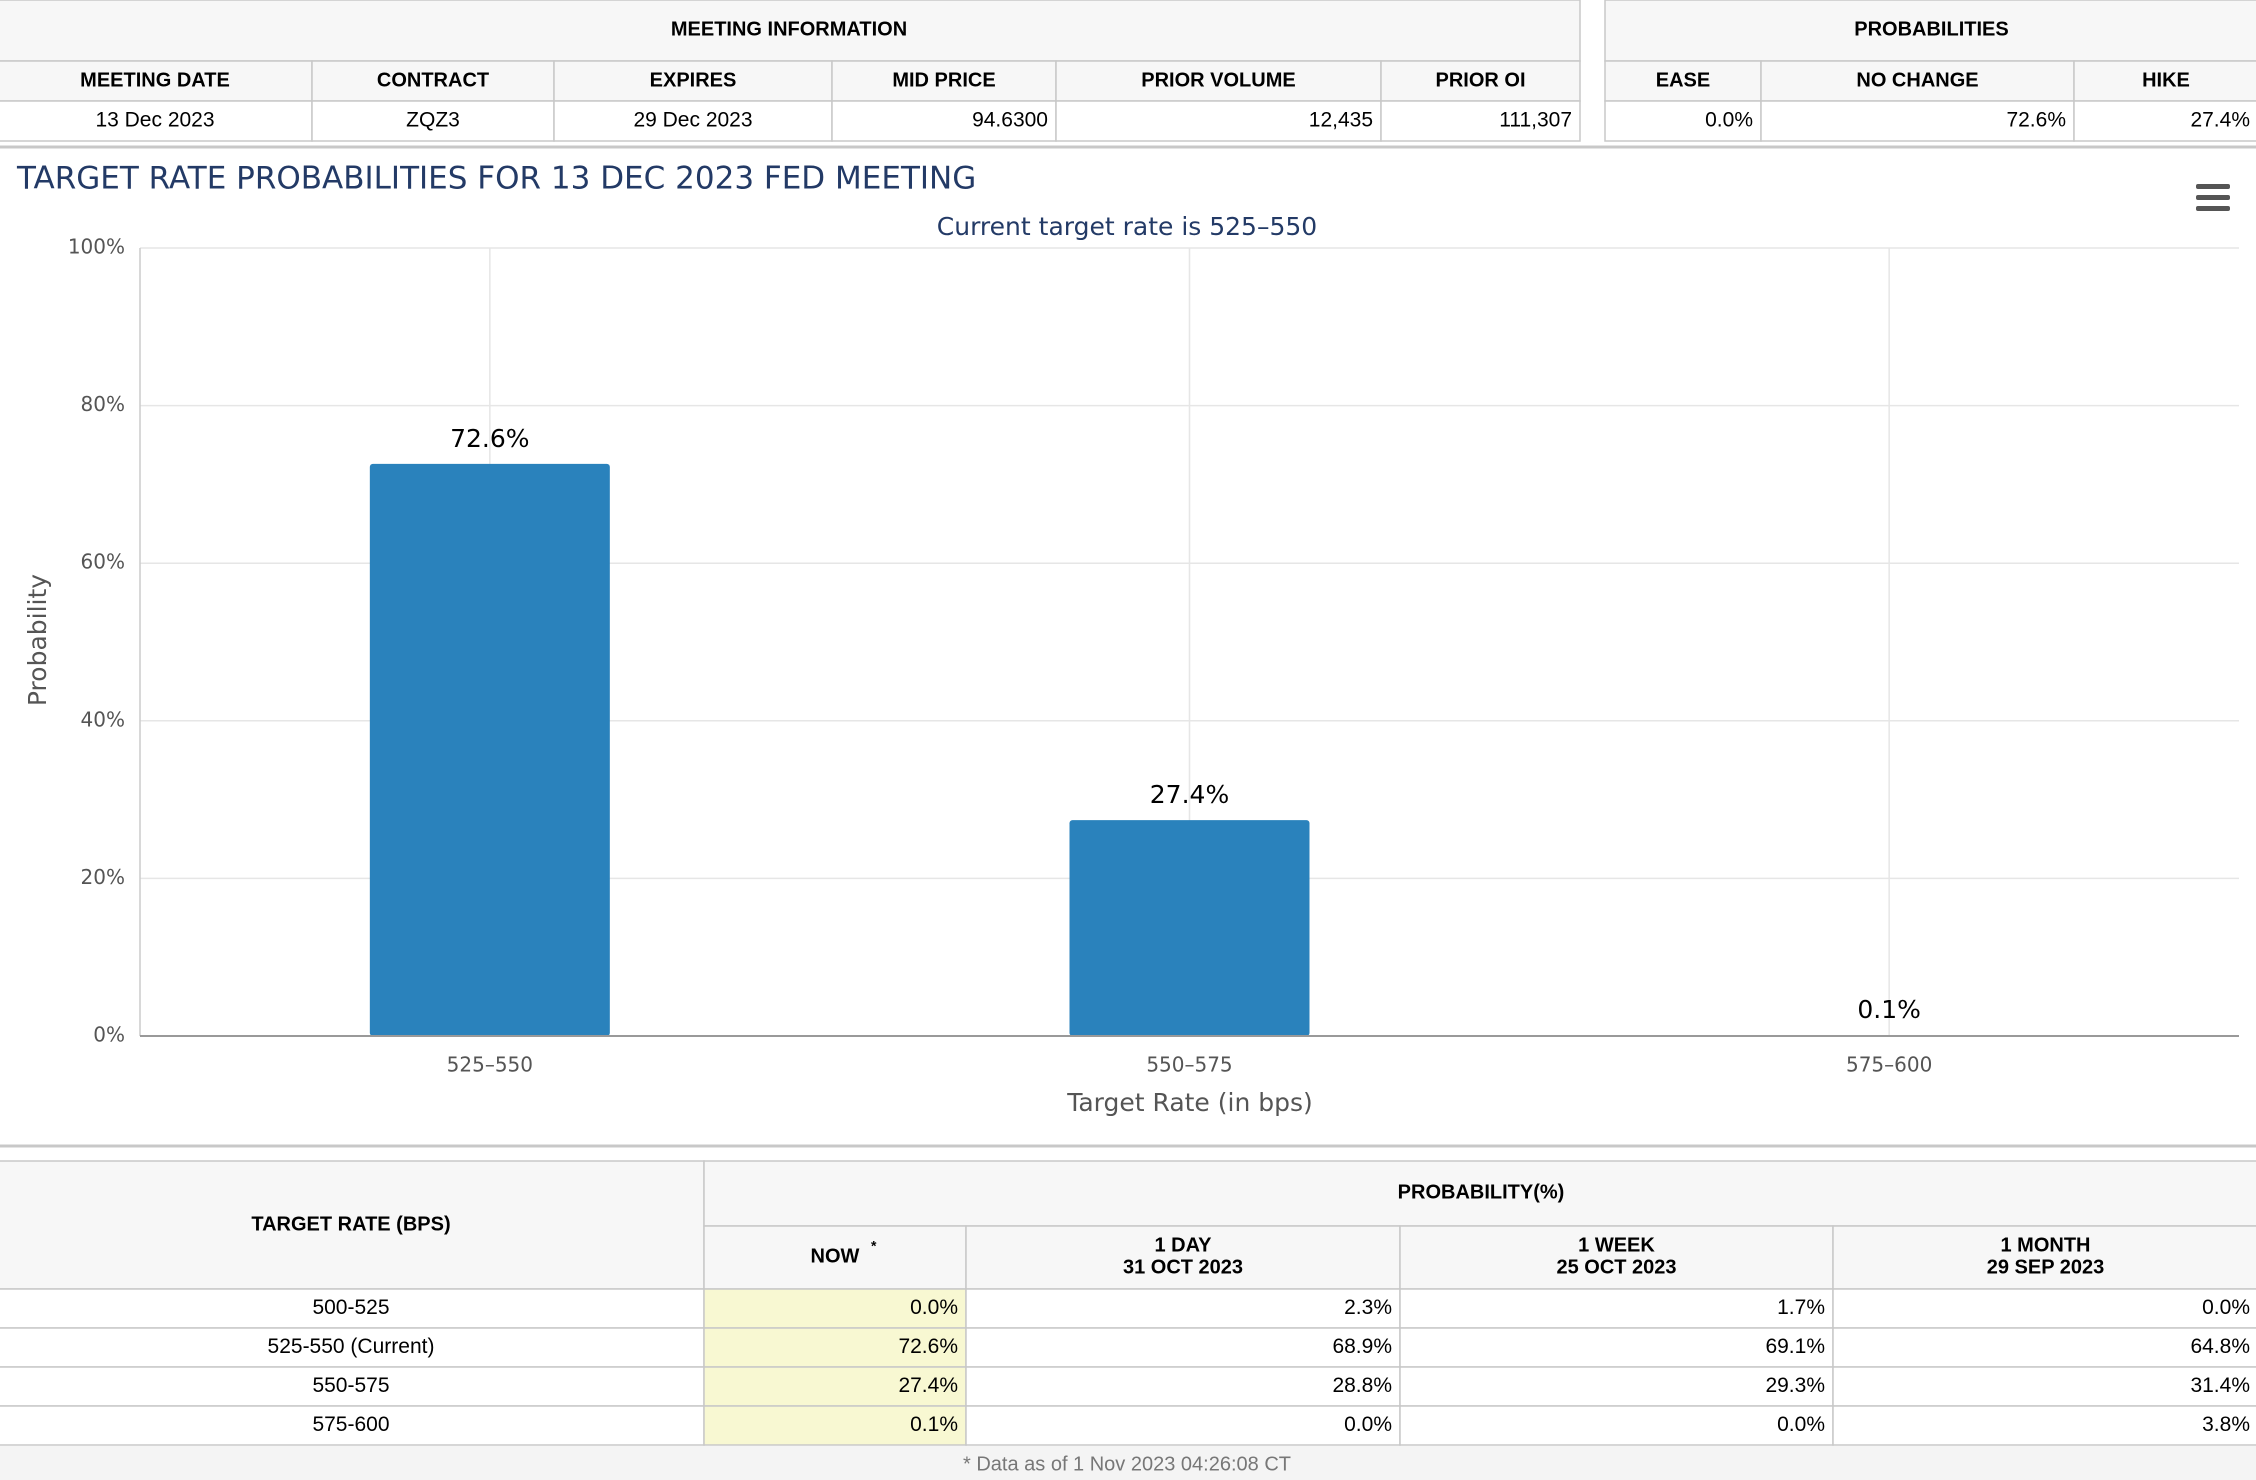 This screenshot has height=1480, width=2256. What do you see at coordinates (1368, 1307) in the screenshot?
I see `table-value: 2.3%` at bounding box center [1368, 1307].